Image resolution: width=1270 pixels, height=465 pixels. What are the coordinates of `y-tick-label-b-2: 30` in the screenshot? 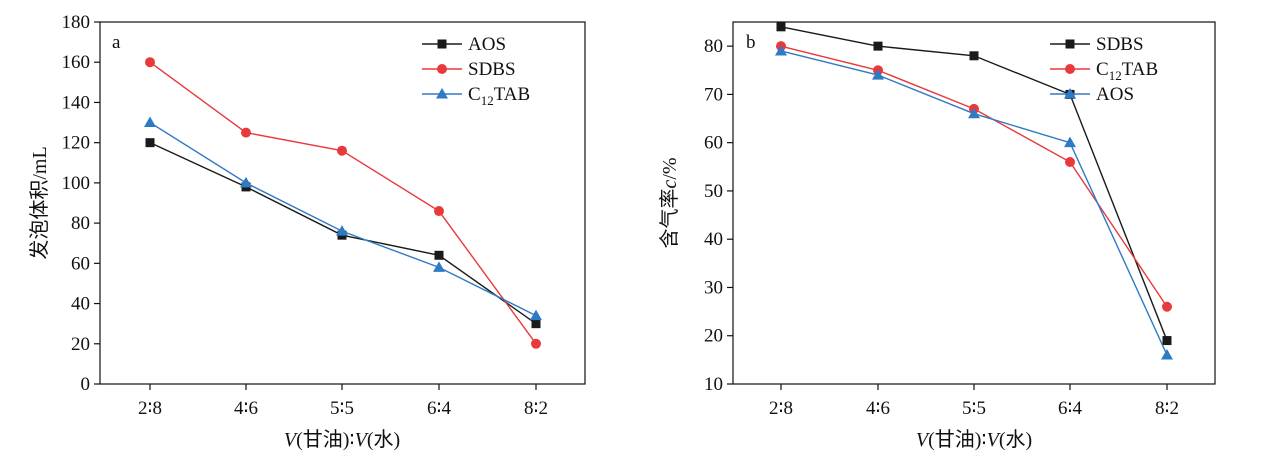 It's located at (713, 287).